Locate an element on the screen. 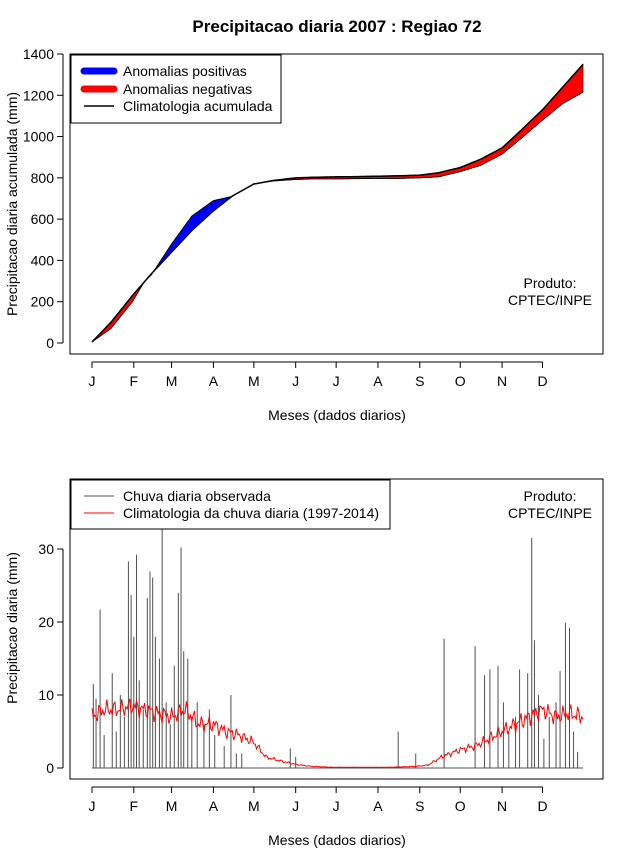  legend-negative-label: Anomalias negativas is located at coordinates (187, 89).